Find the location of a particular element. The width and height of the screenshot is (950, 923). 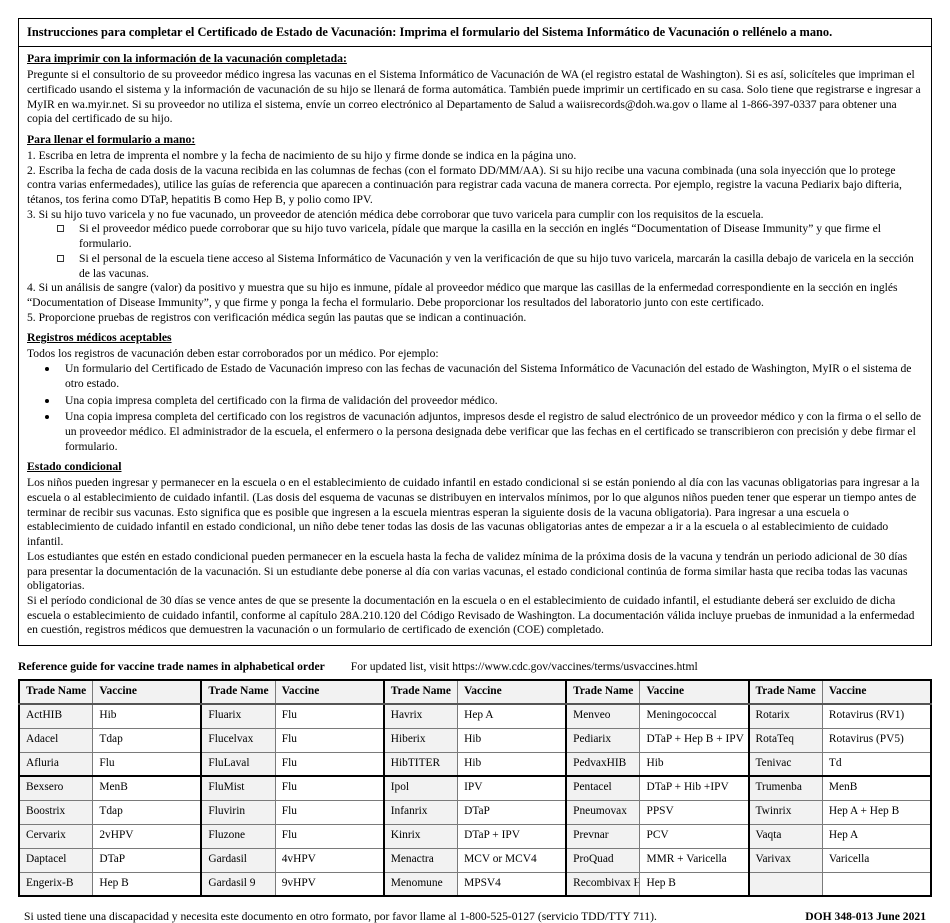

document-id: DOH 348-013 June 2021 is located at coordinates (865, 916).